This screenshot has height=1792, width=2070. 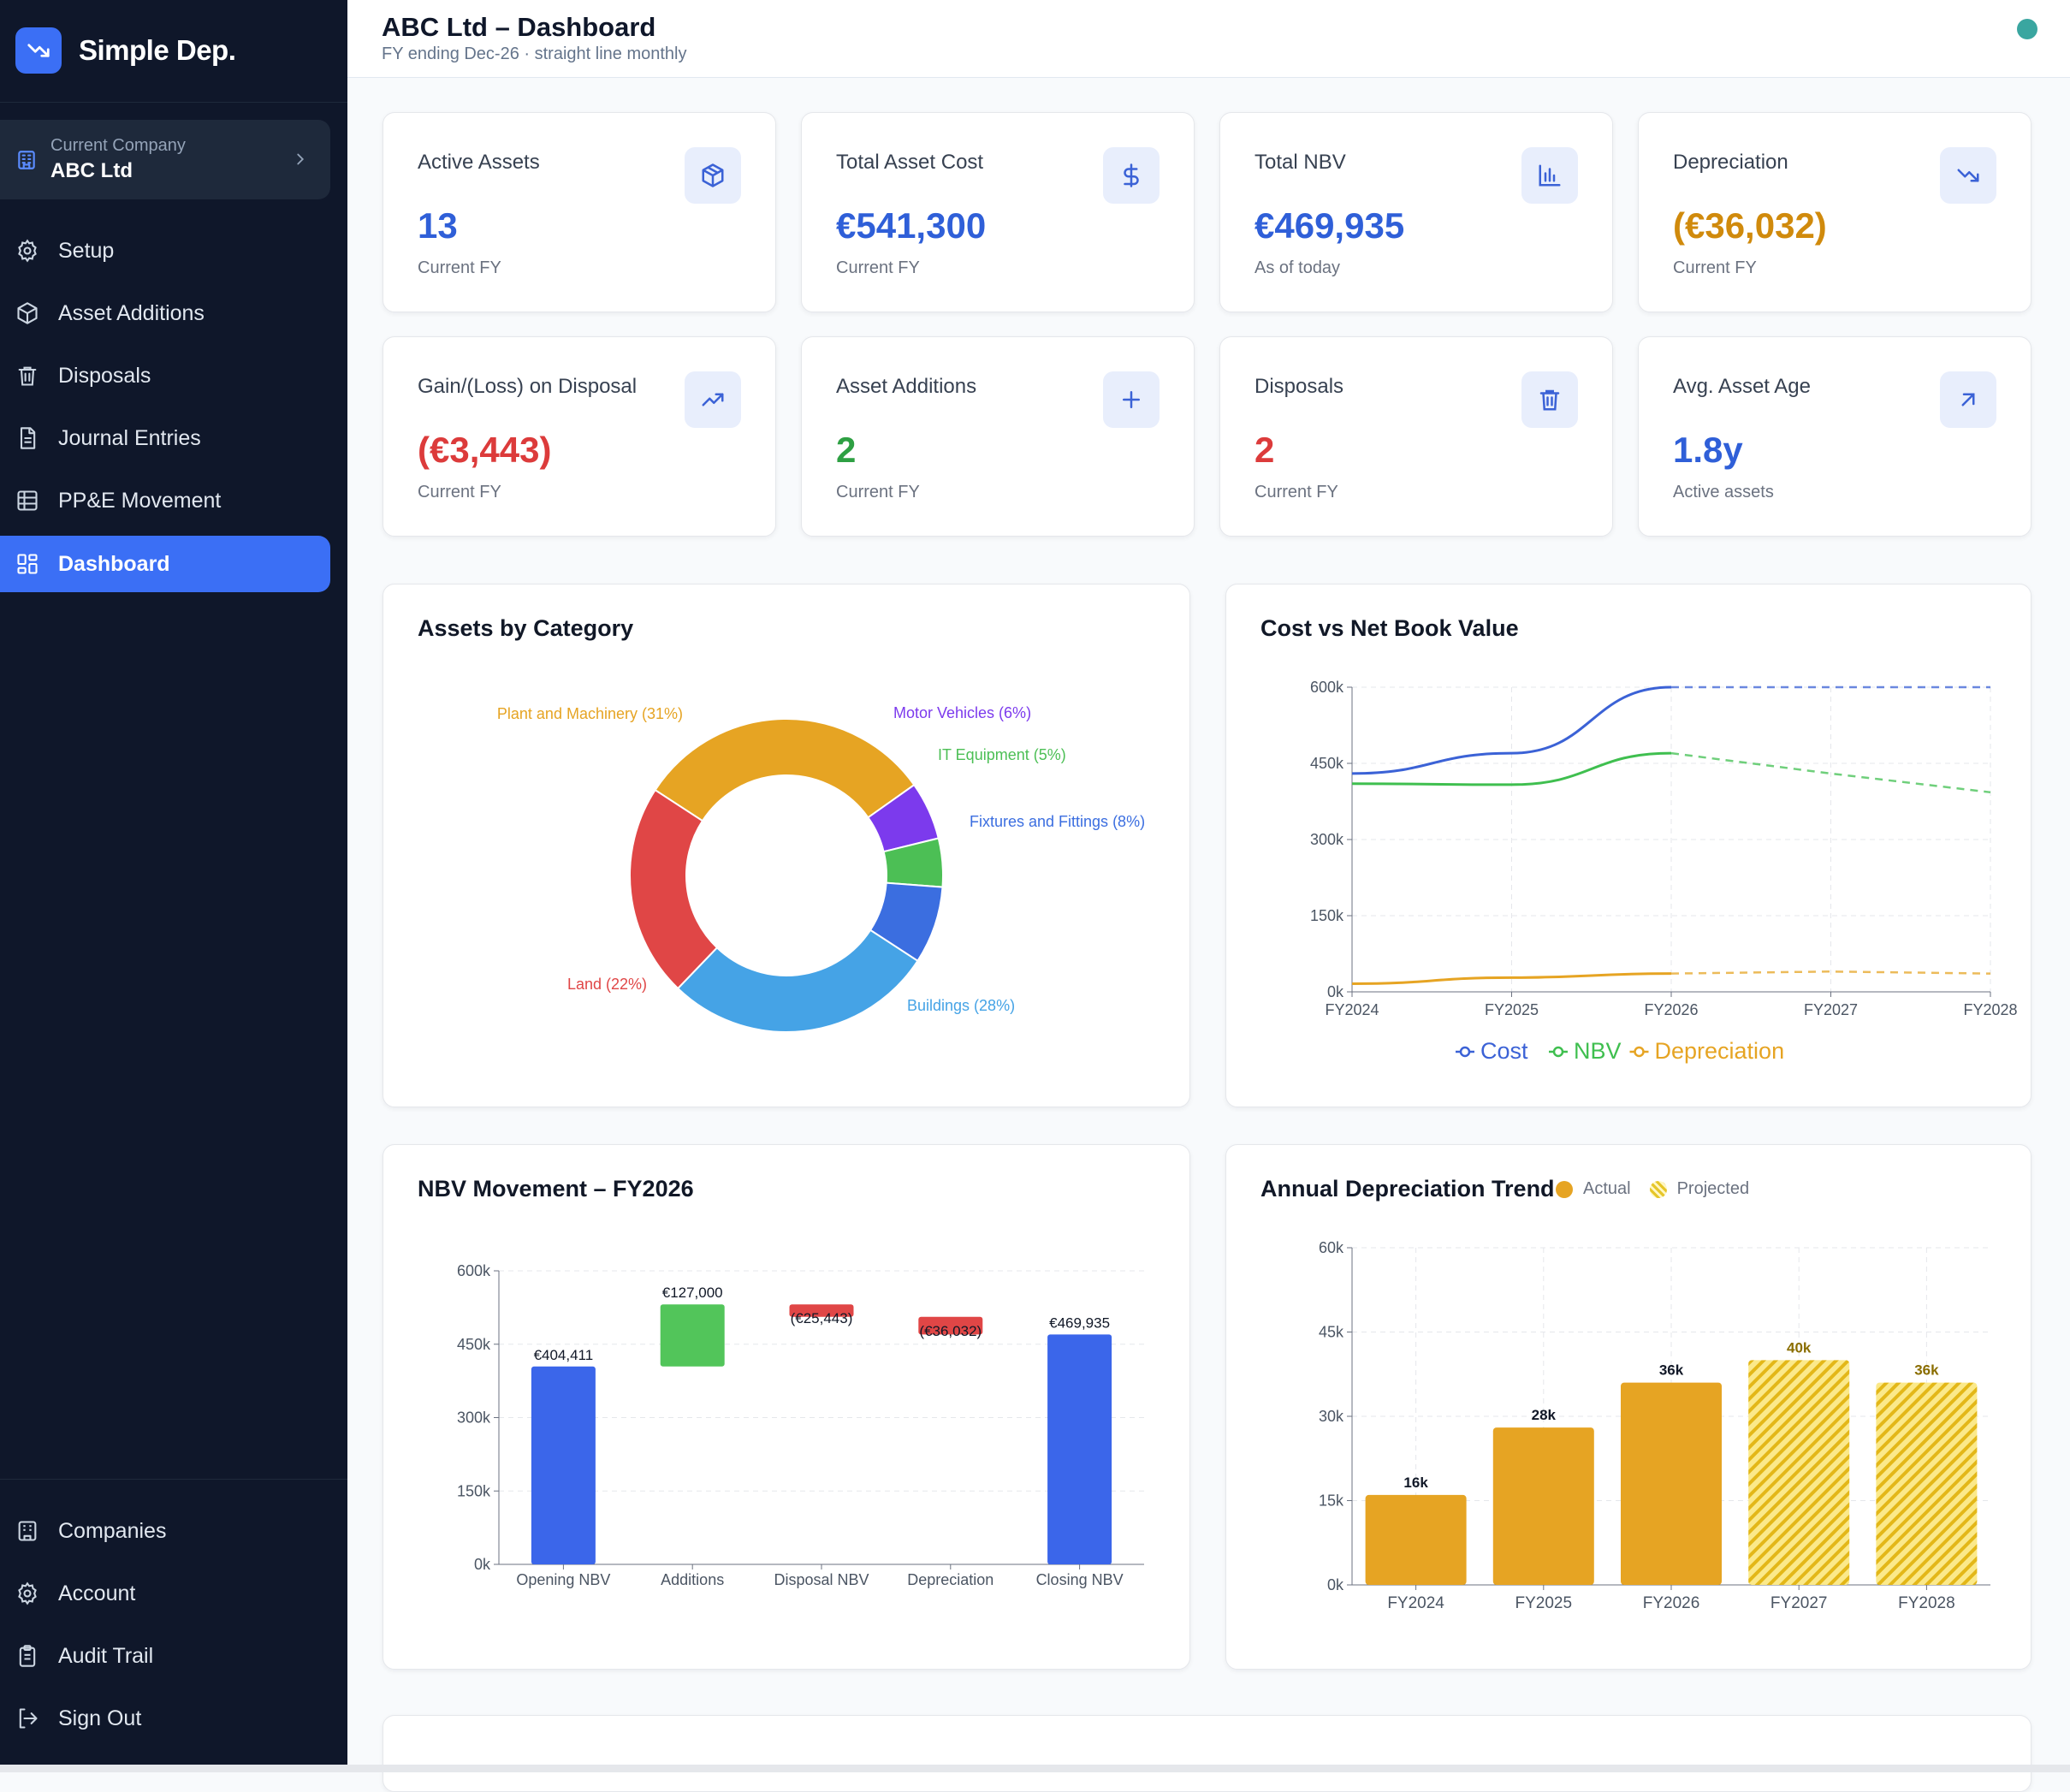 What do you see at coordinates (998, 212) in the screenshot?
I see `stat-card-total-asset-cost: Total Asset Cost €541,300 Current FY` at bounding box center [998, 212].